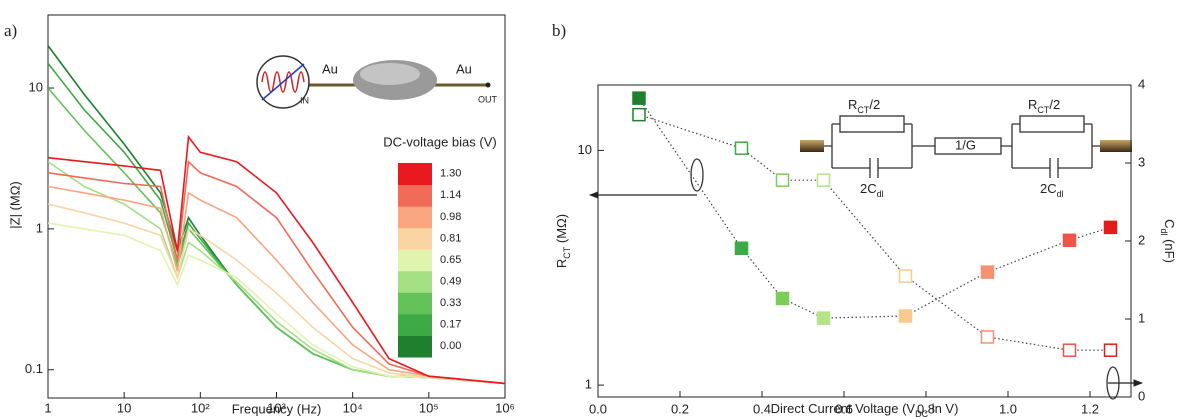 Image resolution: width=1190 pixels, height=417 pixels. I want to click on x-tick-label: 0.8, so click(926, 408).